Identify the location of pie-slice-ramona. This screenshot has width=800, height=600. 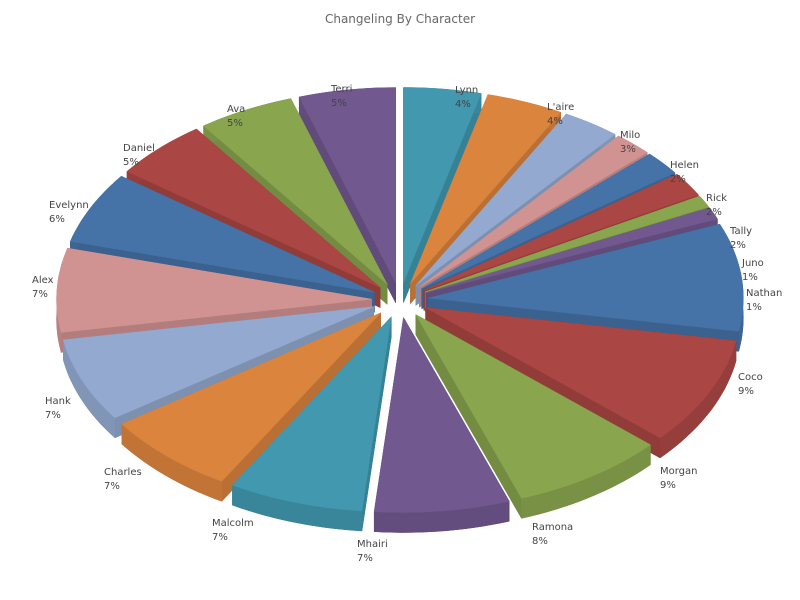
(533, 416).